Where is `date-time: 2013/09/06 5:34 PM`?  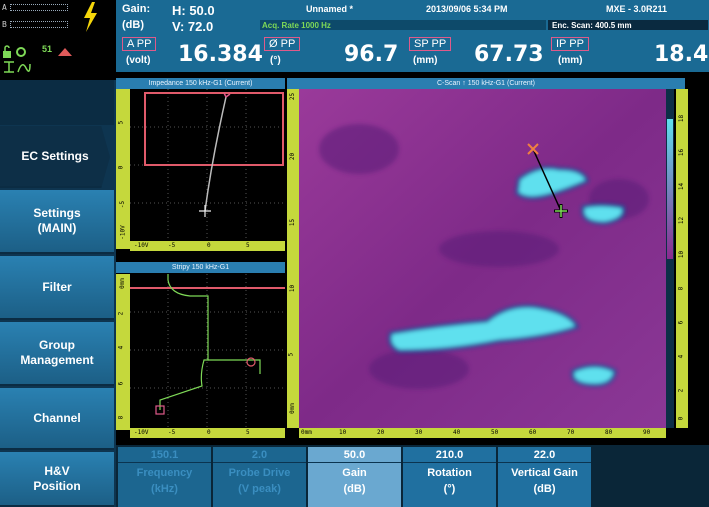 date-time: 2013/09/06 5:34 PM is located at coordinates (467, 9).